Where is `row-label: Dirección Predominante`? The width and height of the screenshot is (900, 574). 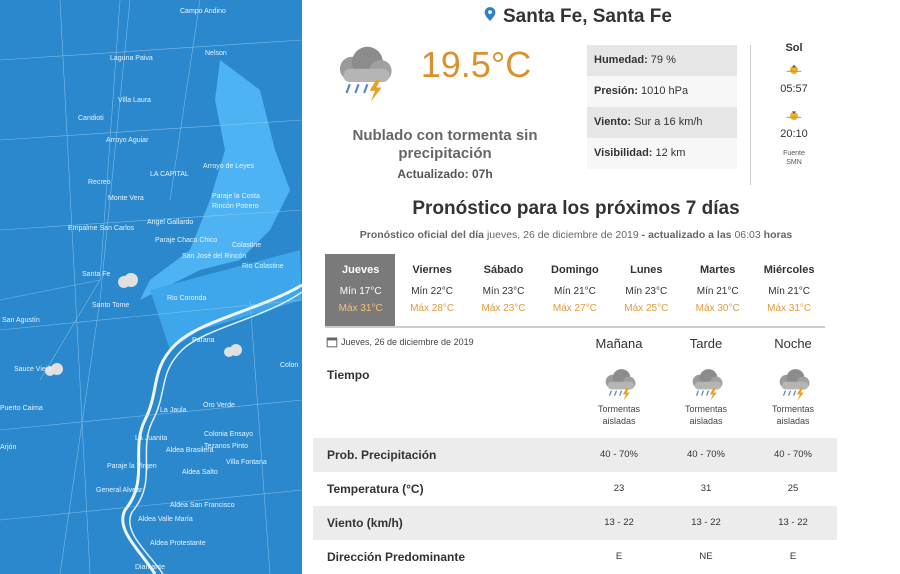
row-label: Dirección Predominante is located at coordinates (396, 557).